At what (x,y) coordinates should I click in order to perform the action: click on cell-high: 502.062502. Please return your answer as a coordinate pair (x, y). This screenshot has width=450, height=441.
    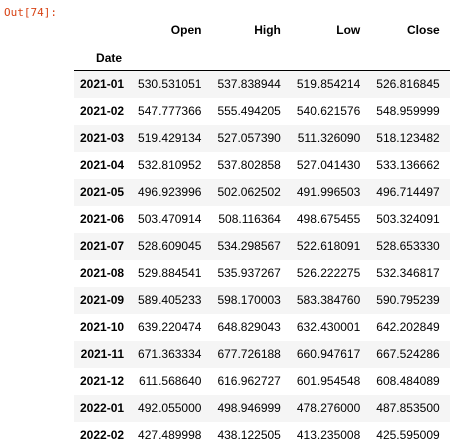
    Looking at the image, I should click on (249, 192).